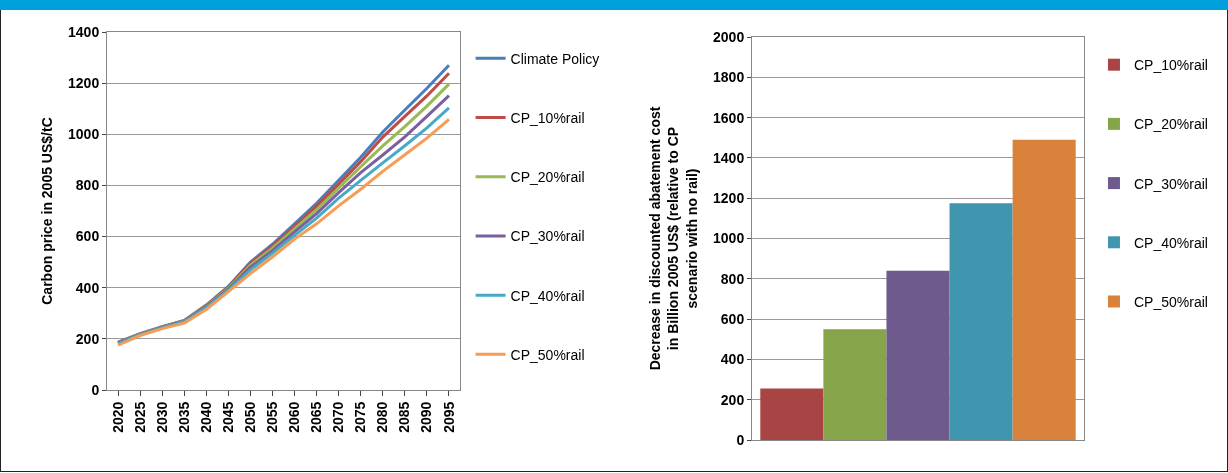 This screenshot has width=1228, height=473. Describe the element at coordinates (139, 417) in the screenshot. I see `x-tick-label: 2025` at that location.